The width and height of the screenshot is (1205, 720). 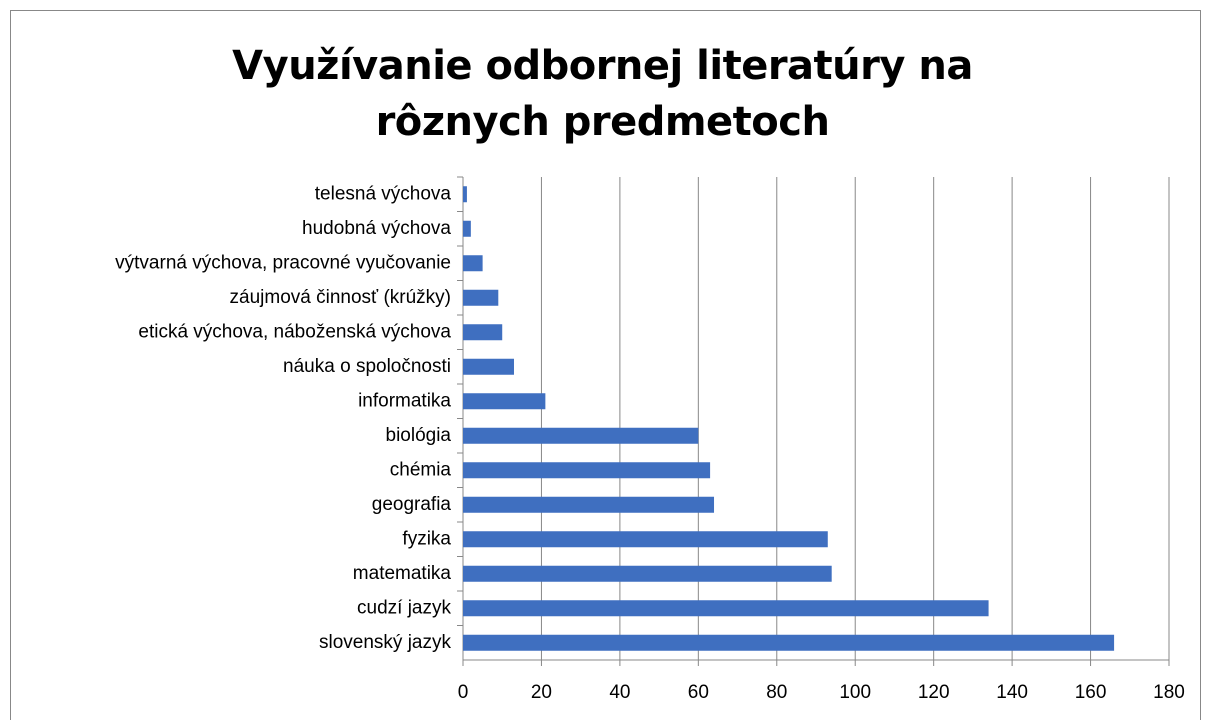 What do you see at coordinates (404, 400) in the screenshot?
I see `y-tick-label: informatika` at bounding box center [404, 400].